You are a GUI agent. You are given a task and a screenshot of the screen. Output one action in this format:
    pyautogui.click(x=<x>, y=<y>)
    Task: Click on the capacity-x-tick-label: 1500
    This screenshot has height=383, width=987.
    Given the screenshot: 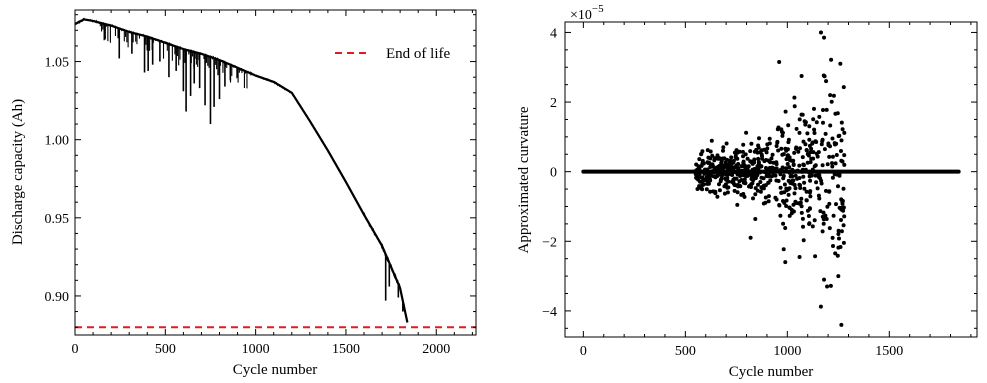 What is the action you would take?
    pyautogui.click(x=346, y=349)
    